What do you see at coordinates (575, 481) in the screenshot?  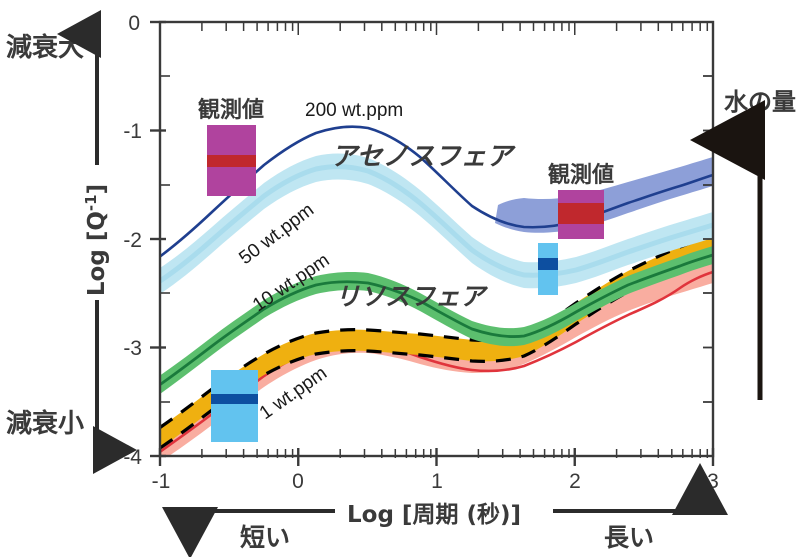 I see `x-ticklabel-2: 2` at bounding box center [575, 481].